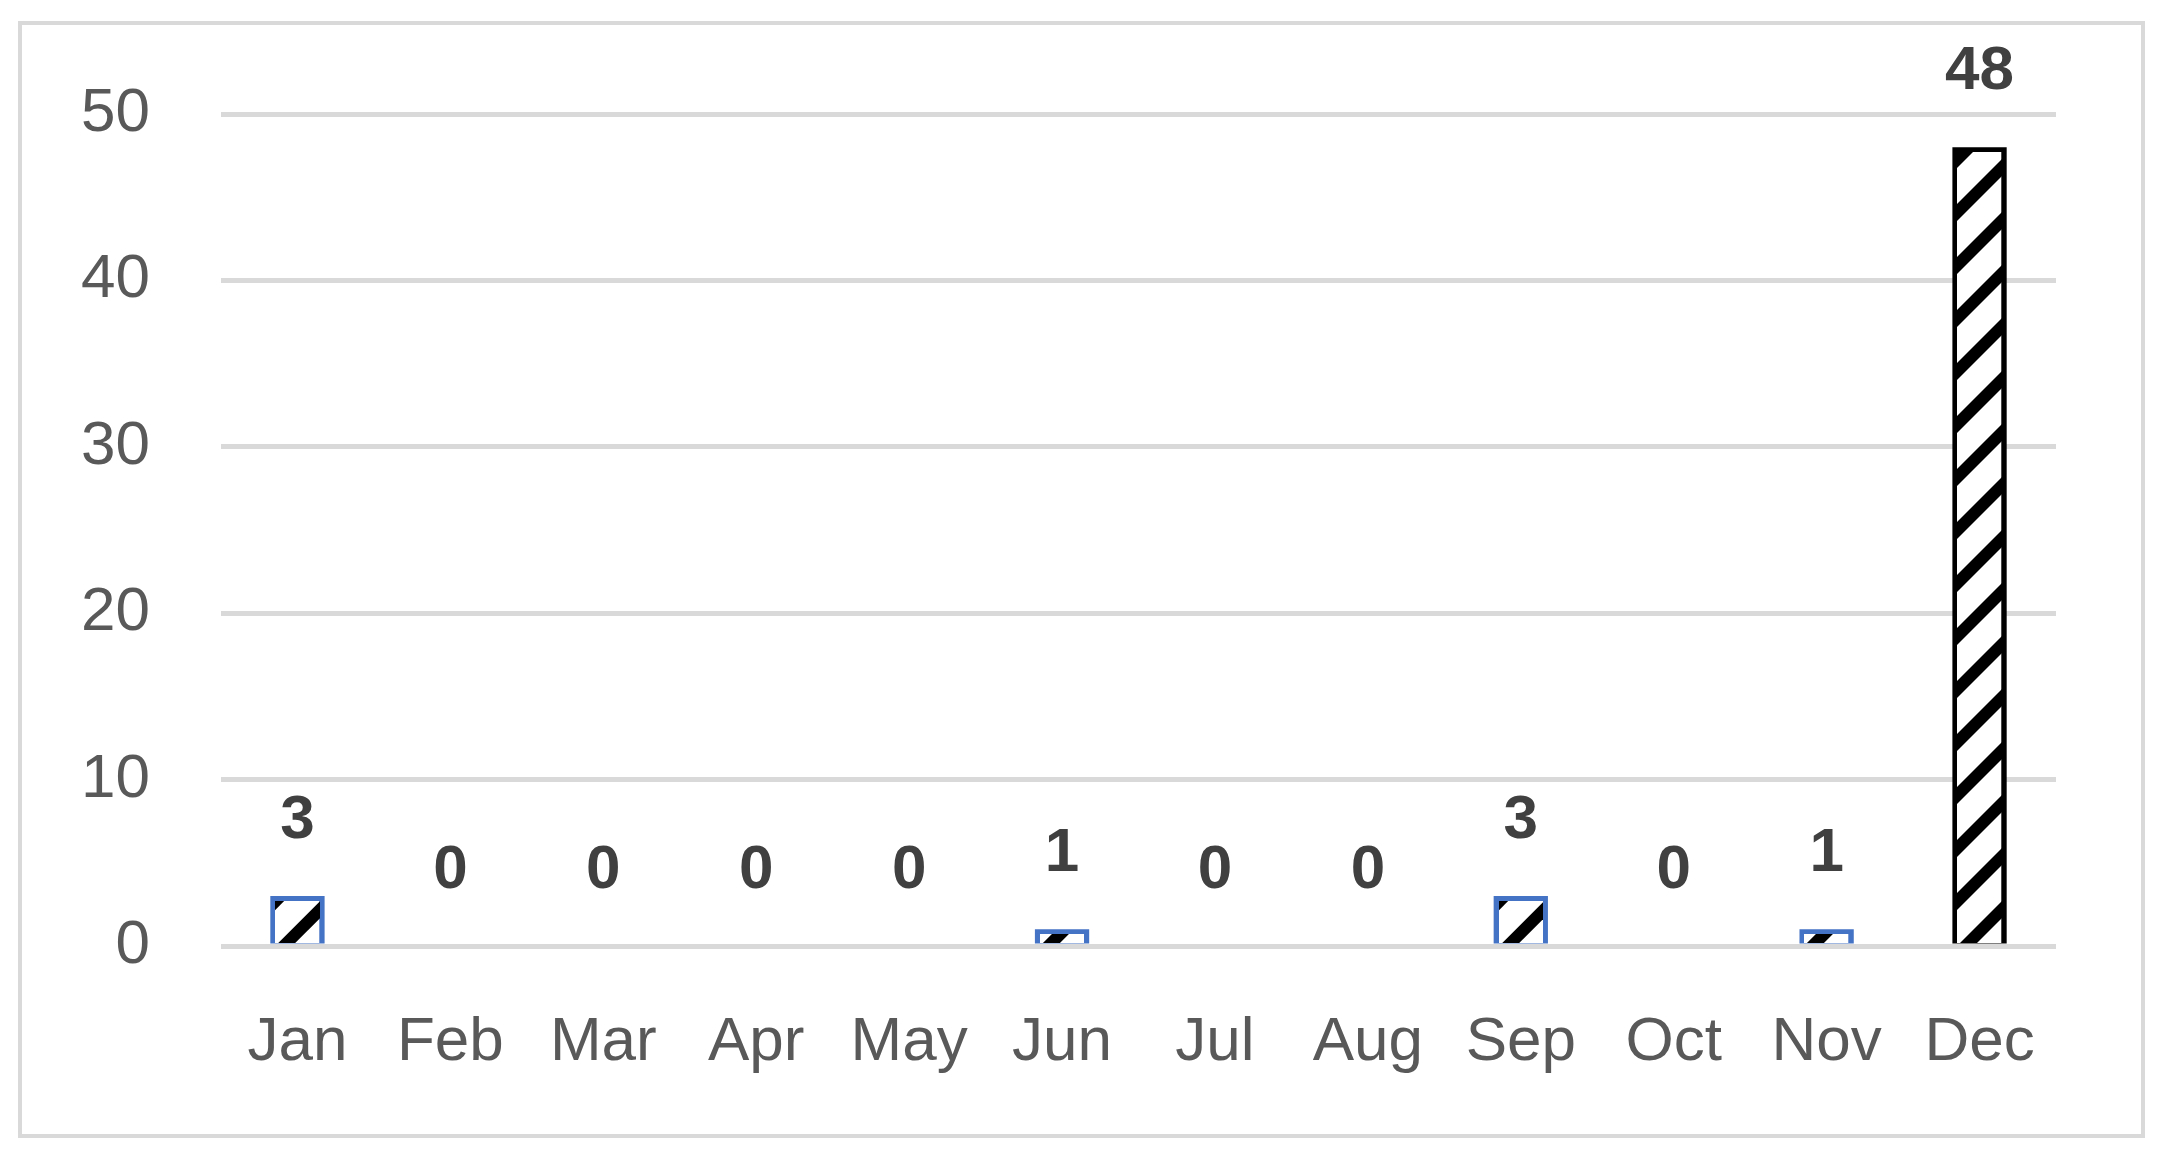 The width and height of the screenshot is (2171, 1162). What do you see at coordinates (115, 775) in the screenshot?
I see `y-tick-label: 10` at bounding box center [115, 775].